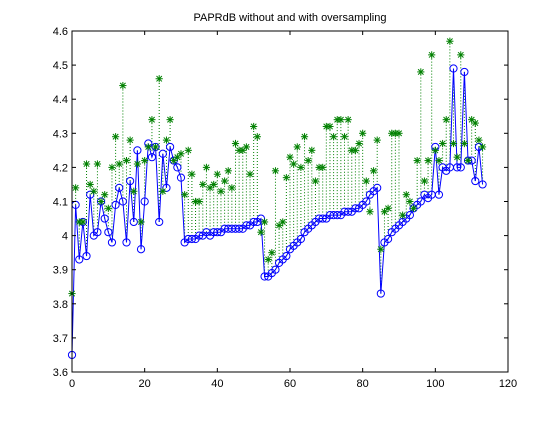 Image resolution: width=560 pixels, height=425 pixels. I want to click on y-tick-label: 4.1, so click(60, 203).